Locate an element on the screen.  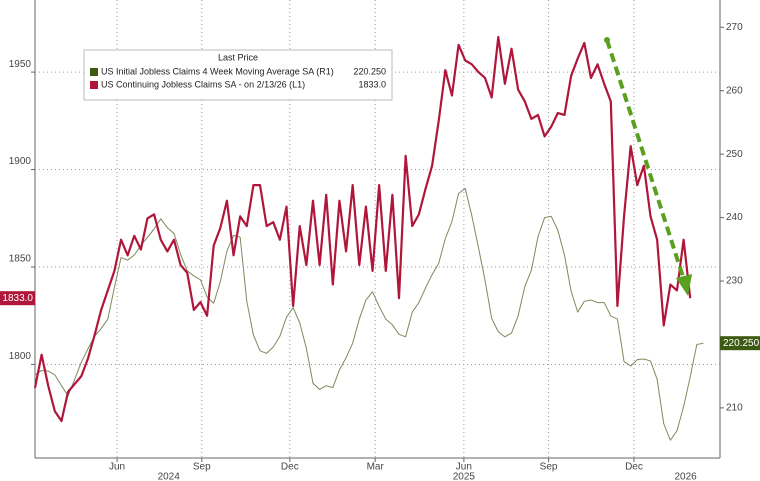
last-value-label: 1833.0 is located at coordinates (17, 298).